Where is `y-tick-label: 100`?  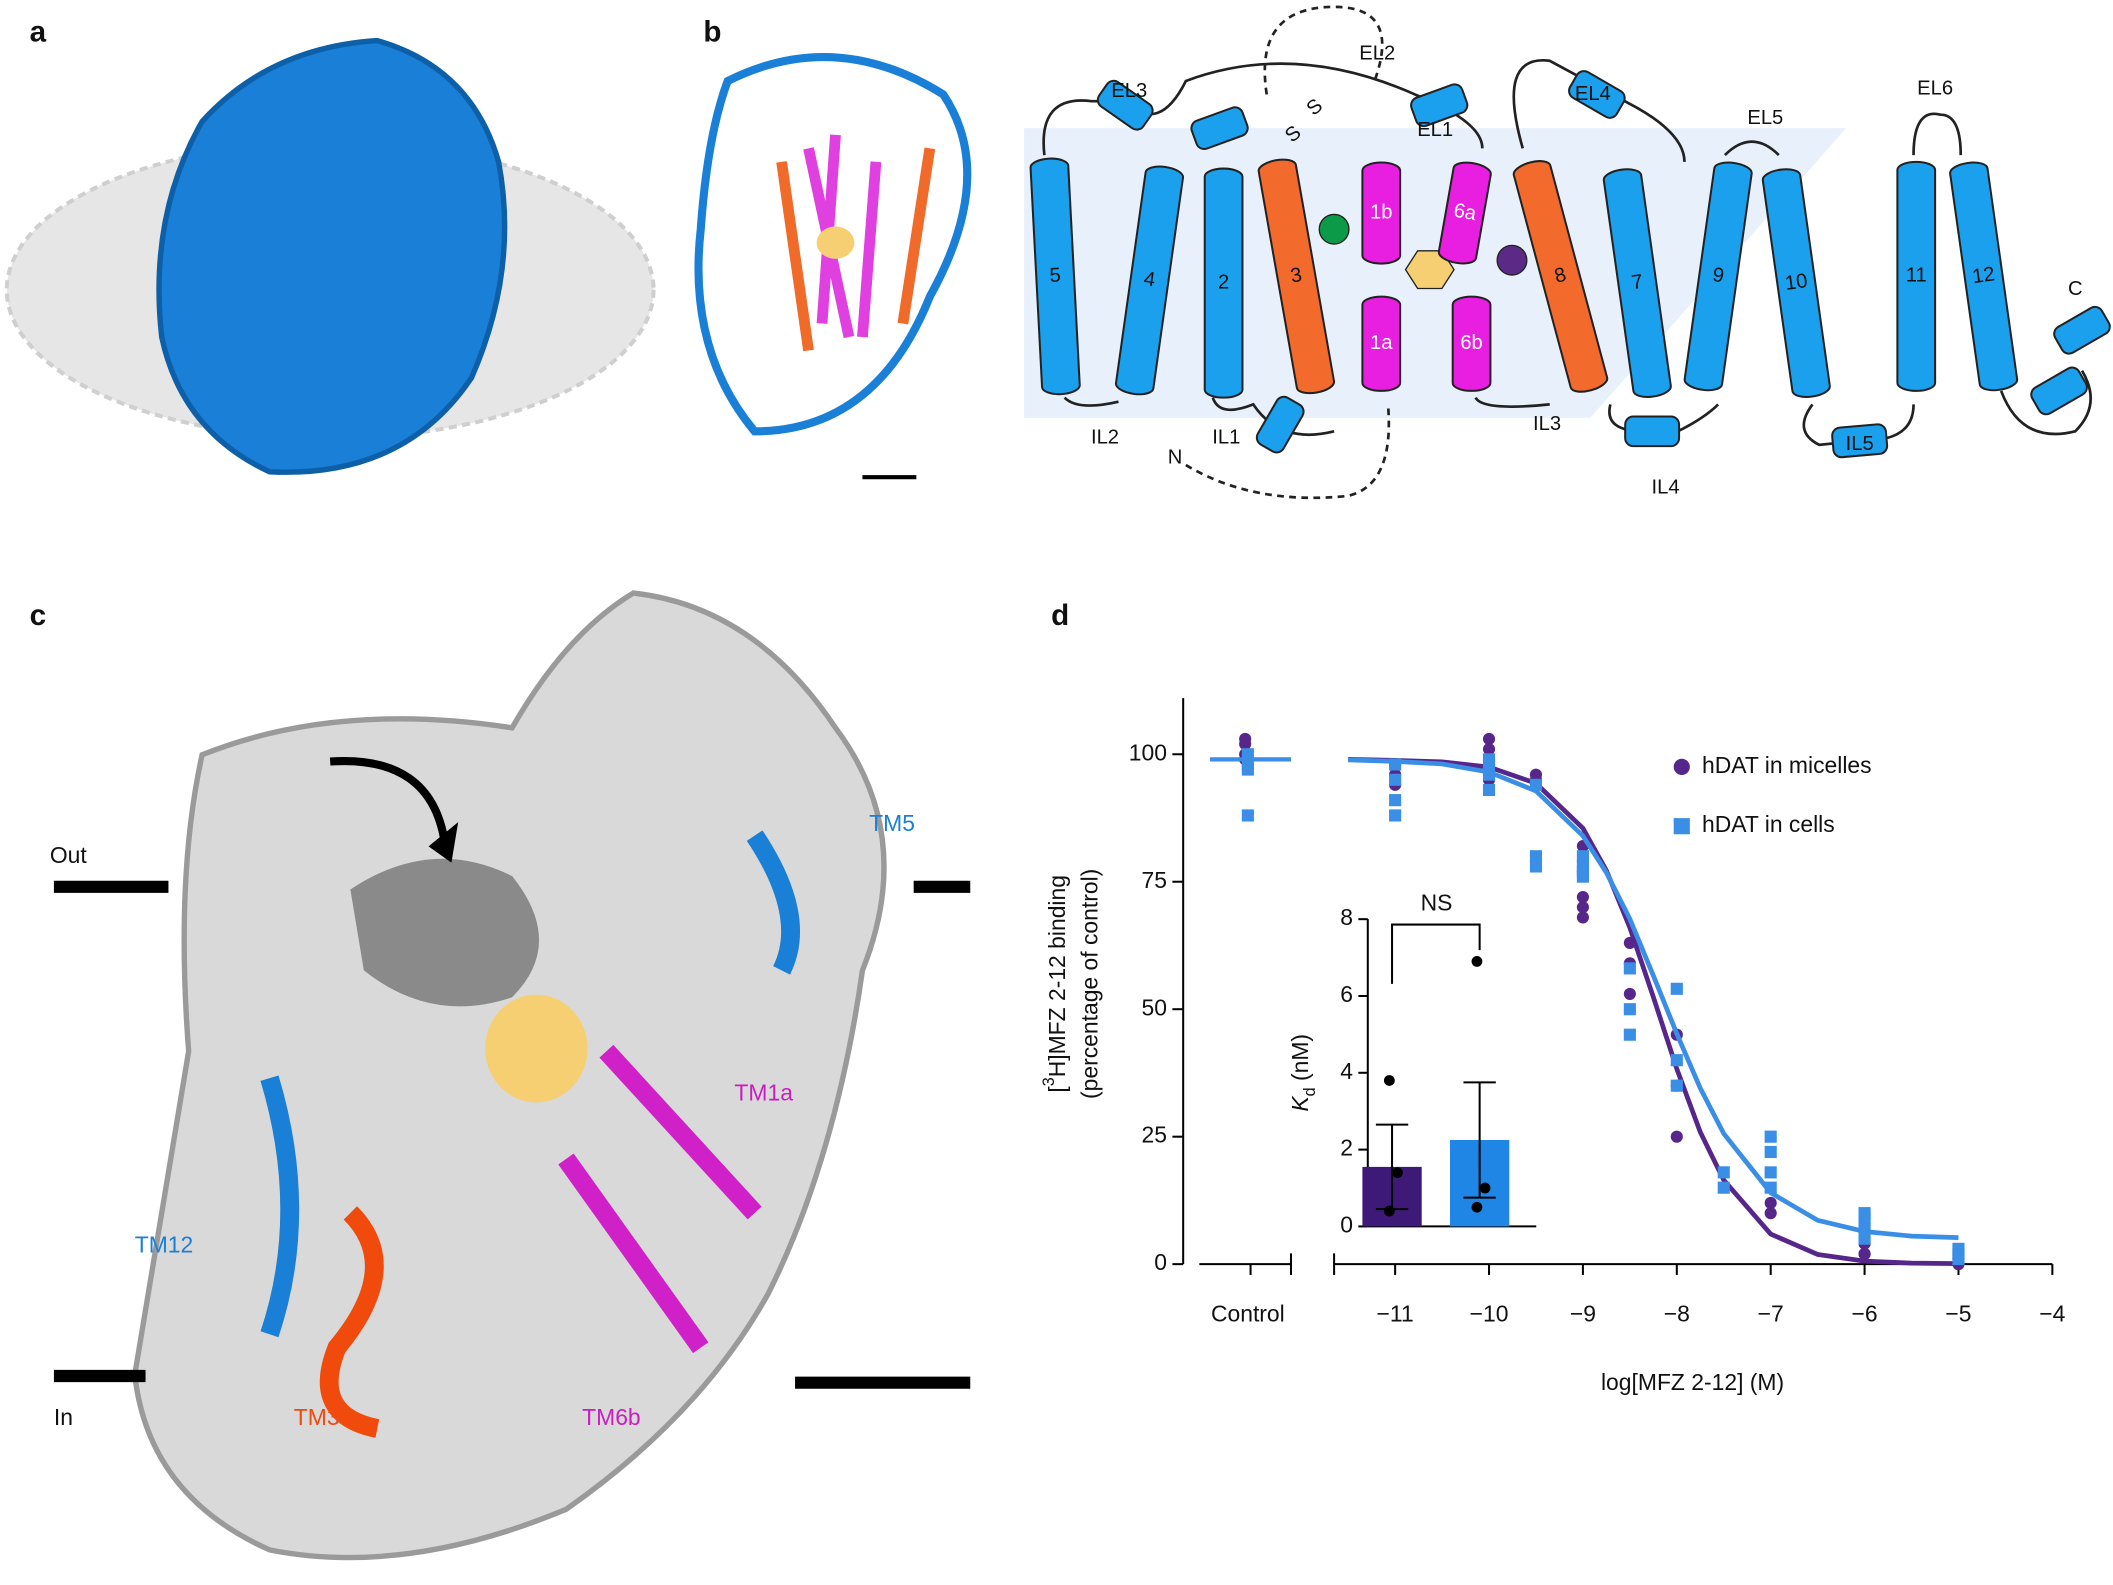
y-tick-label: 100 is located at coordinates (1148, 752).